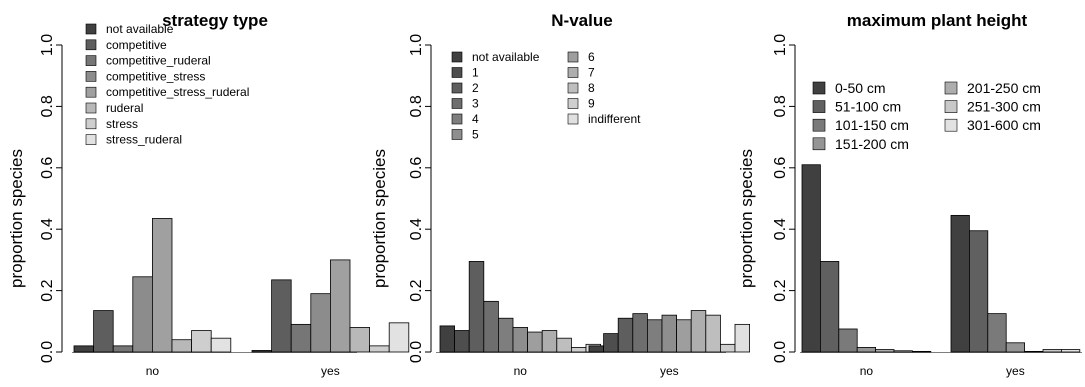 The image size is (1085, 387). What do you see at coordinates (1004, 88) in the screenshot?
I see `panel3-legend-label: 201-250 cm` at bounding box center [1004, 88].